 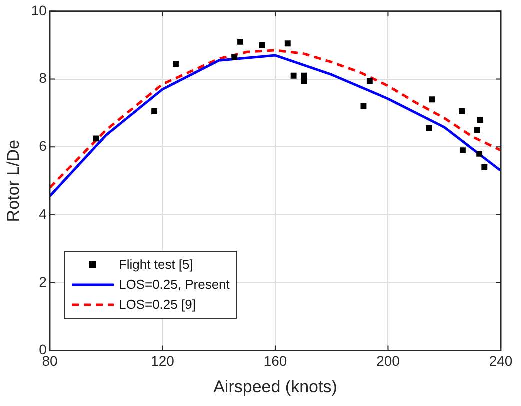 What do you see at coordinates (276, 361) in the screenshot?
I see `x-tick-label: 160` at bounding box center [276, 361].